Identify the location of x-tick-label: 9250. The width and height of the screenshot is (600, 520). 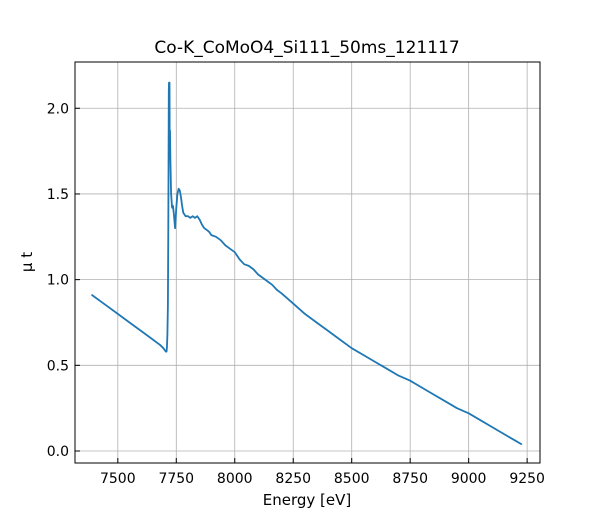
(527, 479).